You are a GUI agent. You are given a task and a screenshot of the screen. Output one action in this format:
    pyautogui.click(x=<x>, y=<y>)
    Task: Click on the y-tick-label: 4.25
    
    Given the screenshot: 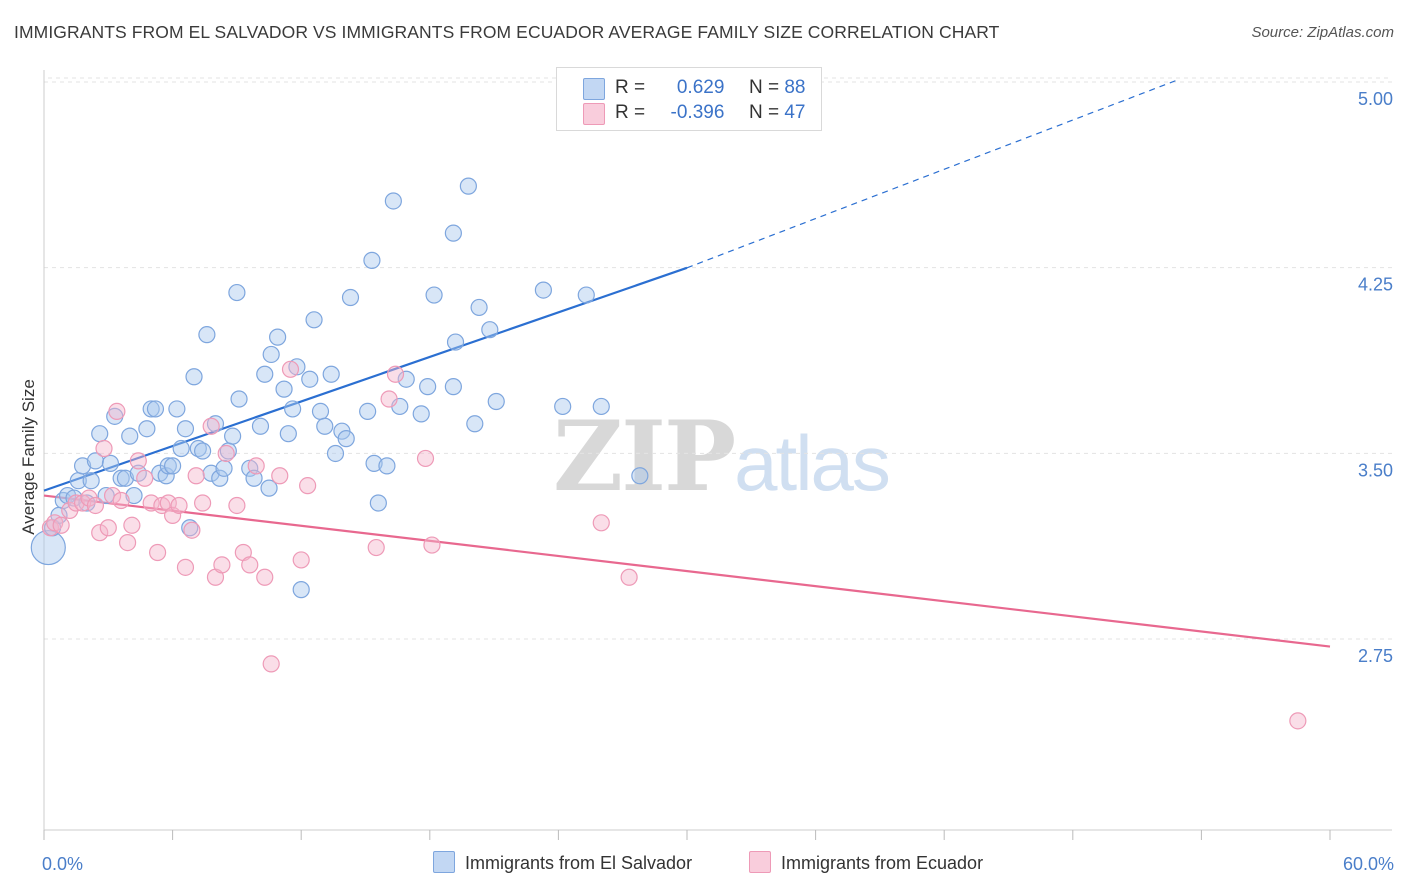 What is the action you would take?
    pyautogui.click(x=1375, y=285)
    